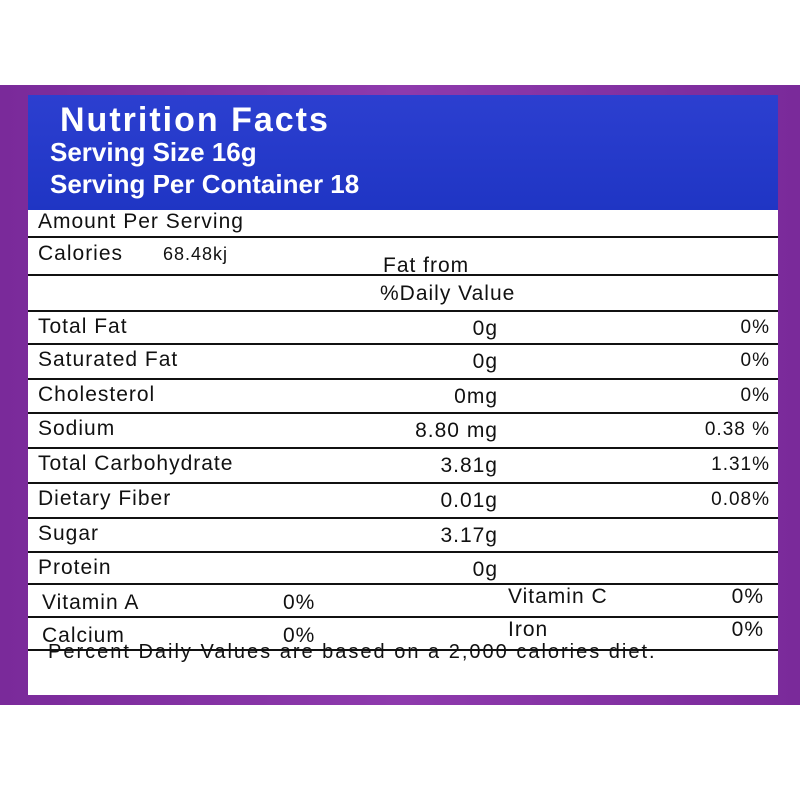  Describe the element at coordinates (469, 500) in the screenshot. I see `nutrient-amount: 0.01g` at that location.